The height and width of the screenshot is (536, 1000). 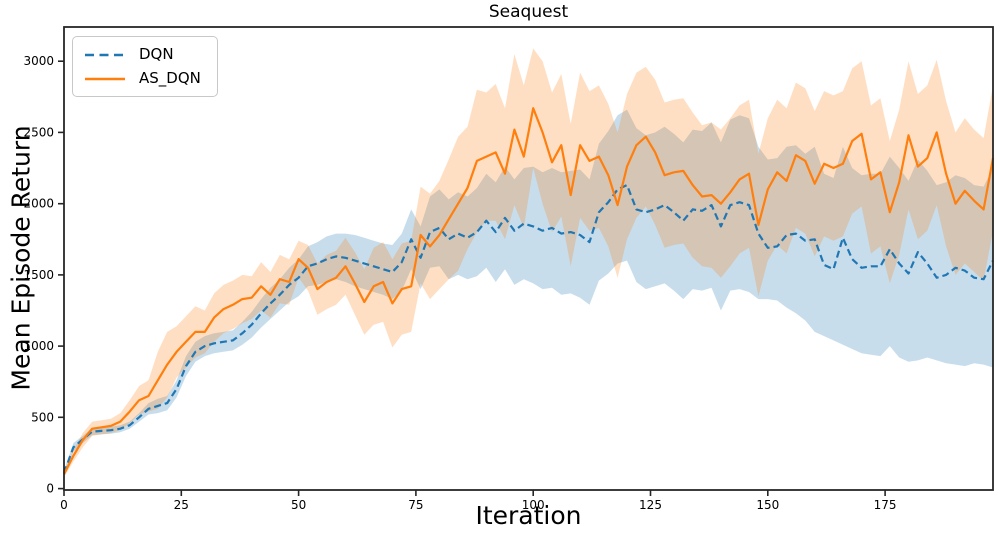 I want to click on x-tick-label: 125, so click(x=650, y=505).